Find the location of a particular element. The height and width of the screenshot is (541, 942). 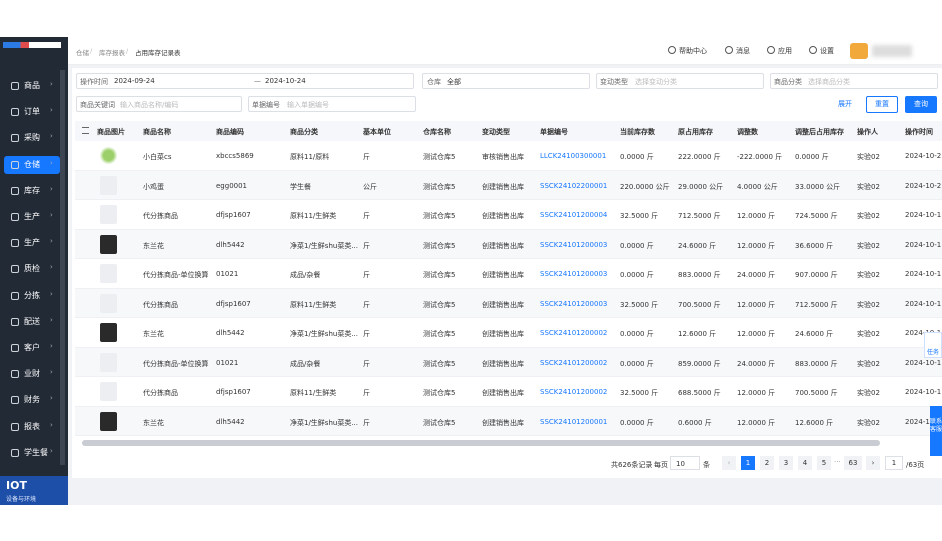

nav-item: 分拣 is located at coordinates (32, 295).